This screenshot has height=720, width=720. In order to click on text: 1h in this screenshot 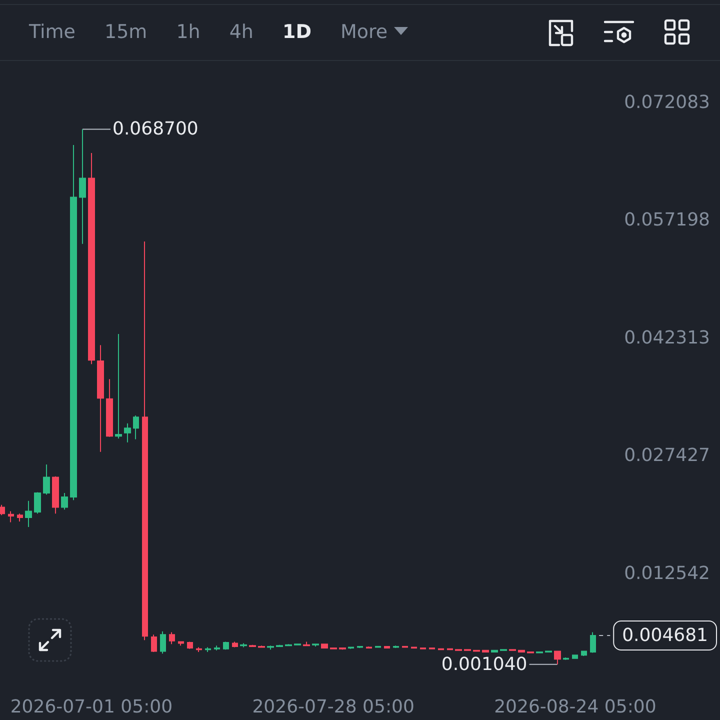, I will do `click(188, 31)`.